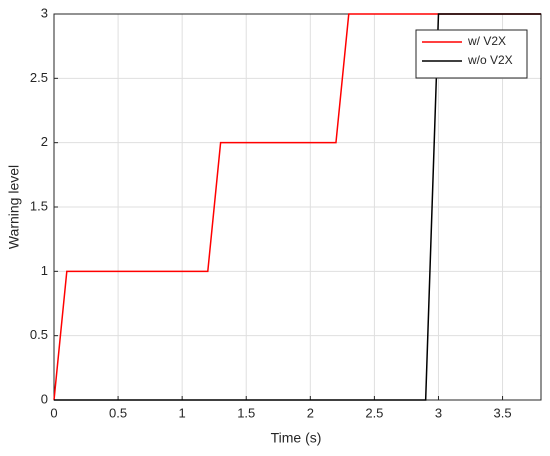 This screenshot has width=550, height=456. I want to click on x-tick-label: 3.5, so click(503, 412).